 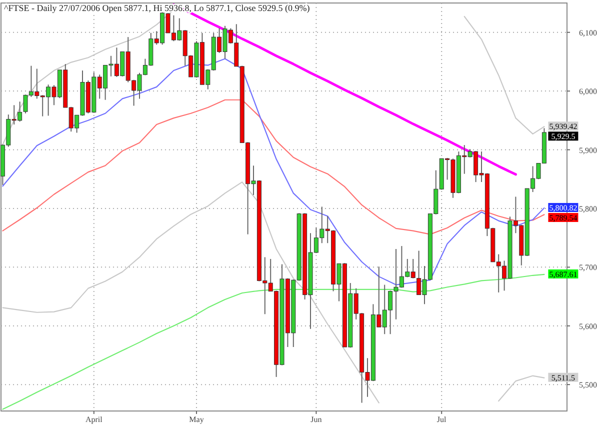 I want to click on y-tick-label: 5,700, so click(x=588, y=267).